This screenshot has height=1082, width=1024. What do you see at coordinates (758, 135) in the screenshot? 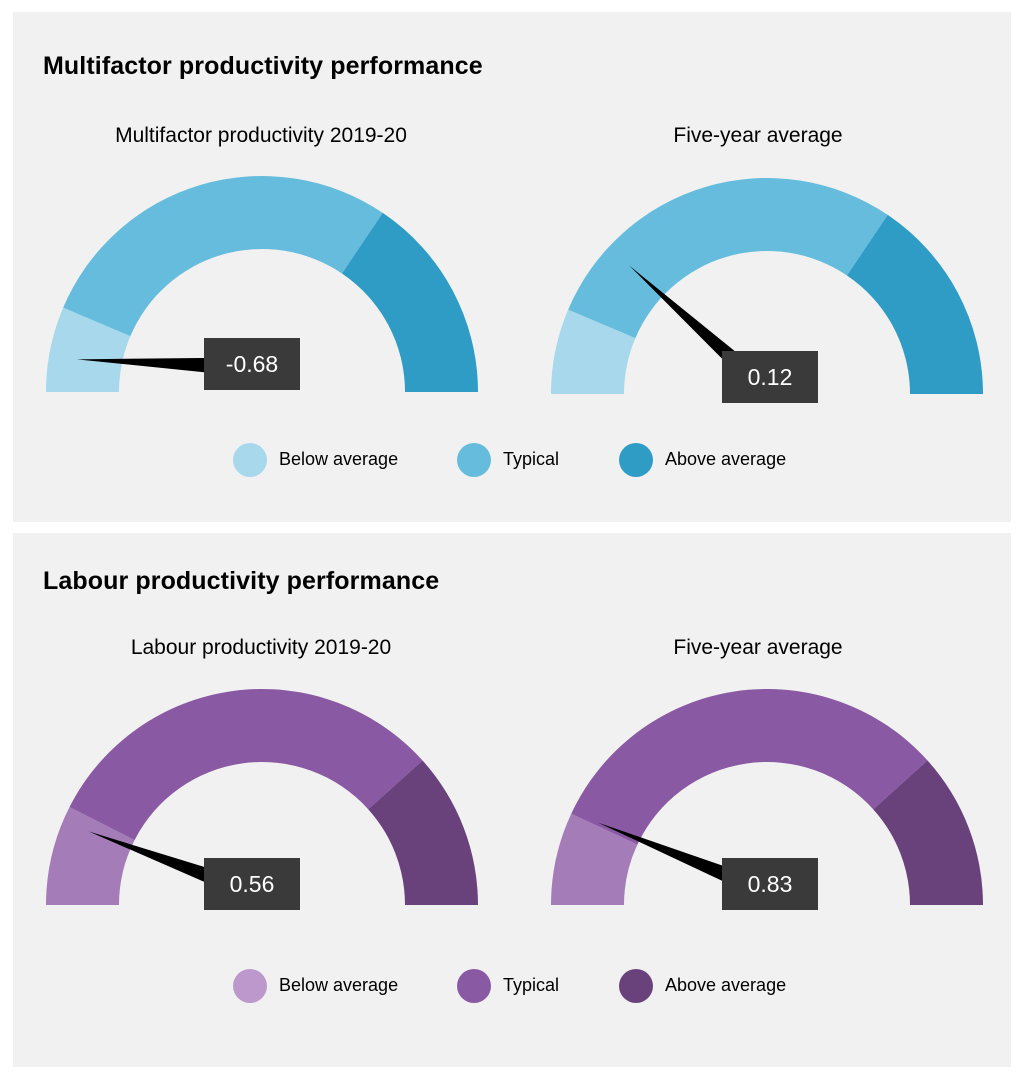
I see `gauge-title-mfp-five-year: Five-year average` at bounding box center [758, 135].